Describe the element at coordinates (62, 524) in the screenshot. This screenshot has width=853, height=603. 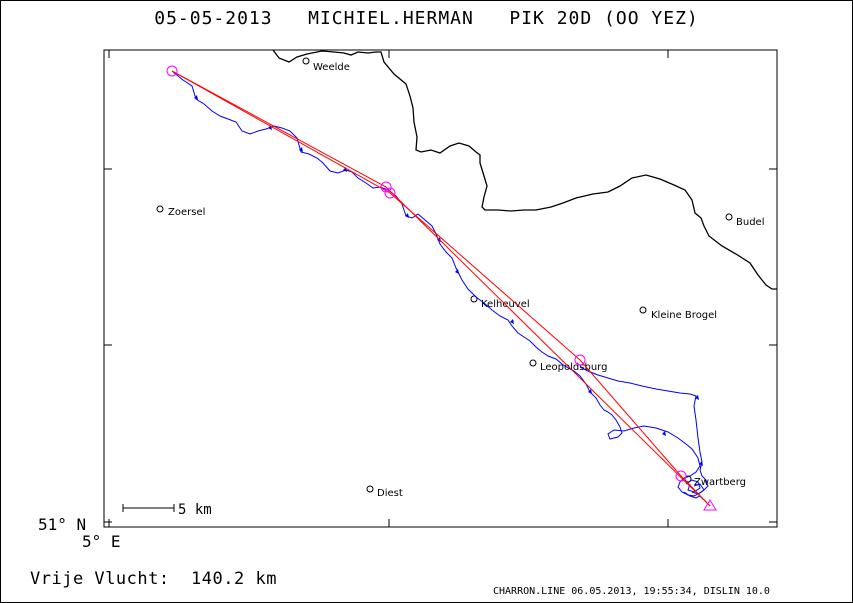
I see `latitude-label: 51° N` at that location.